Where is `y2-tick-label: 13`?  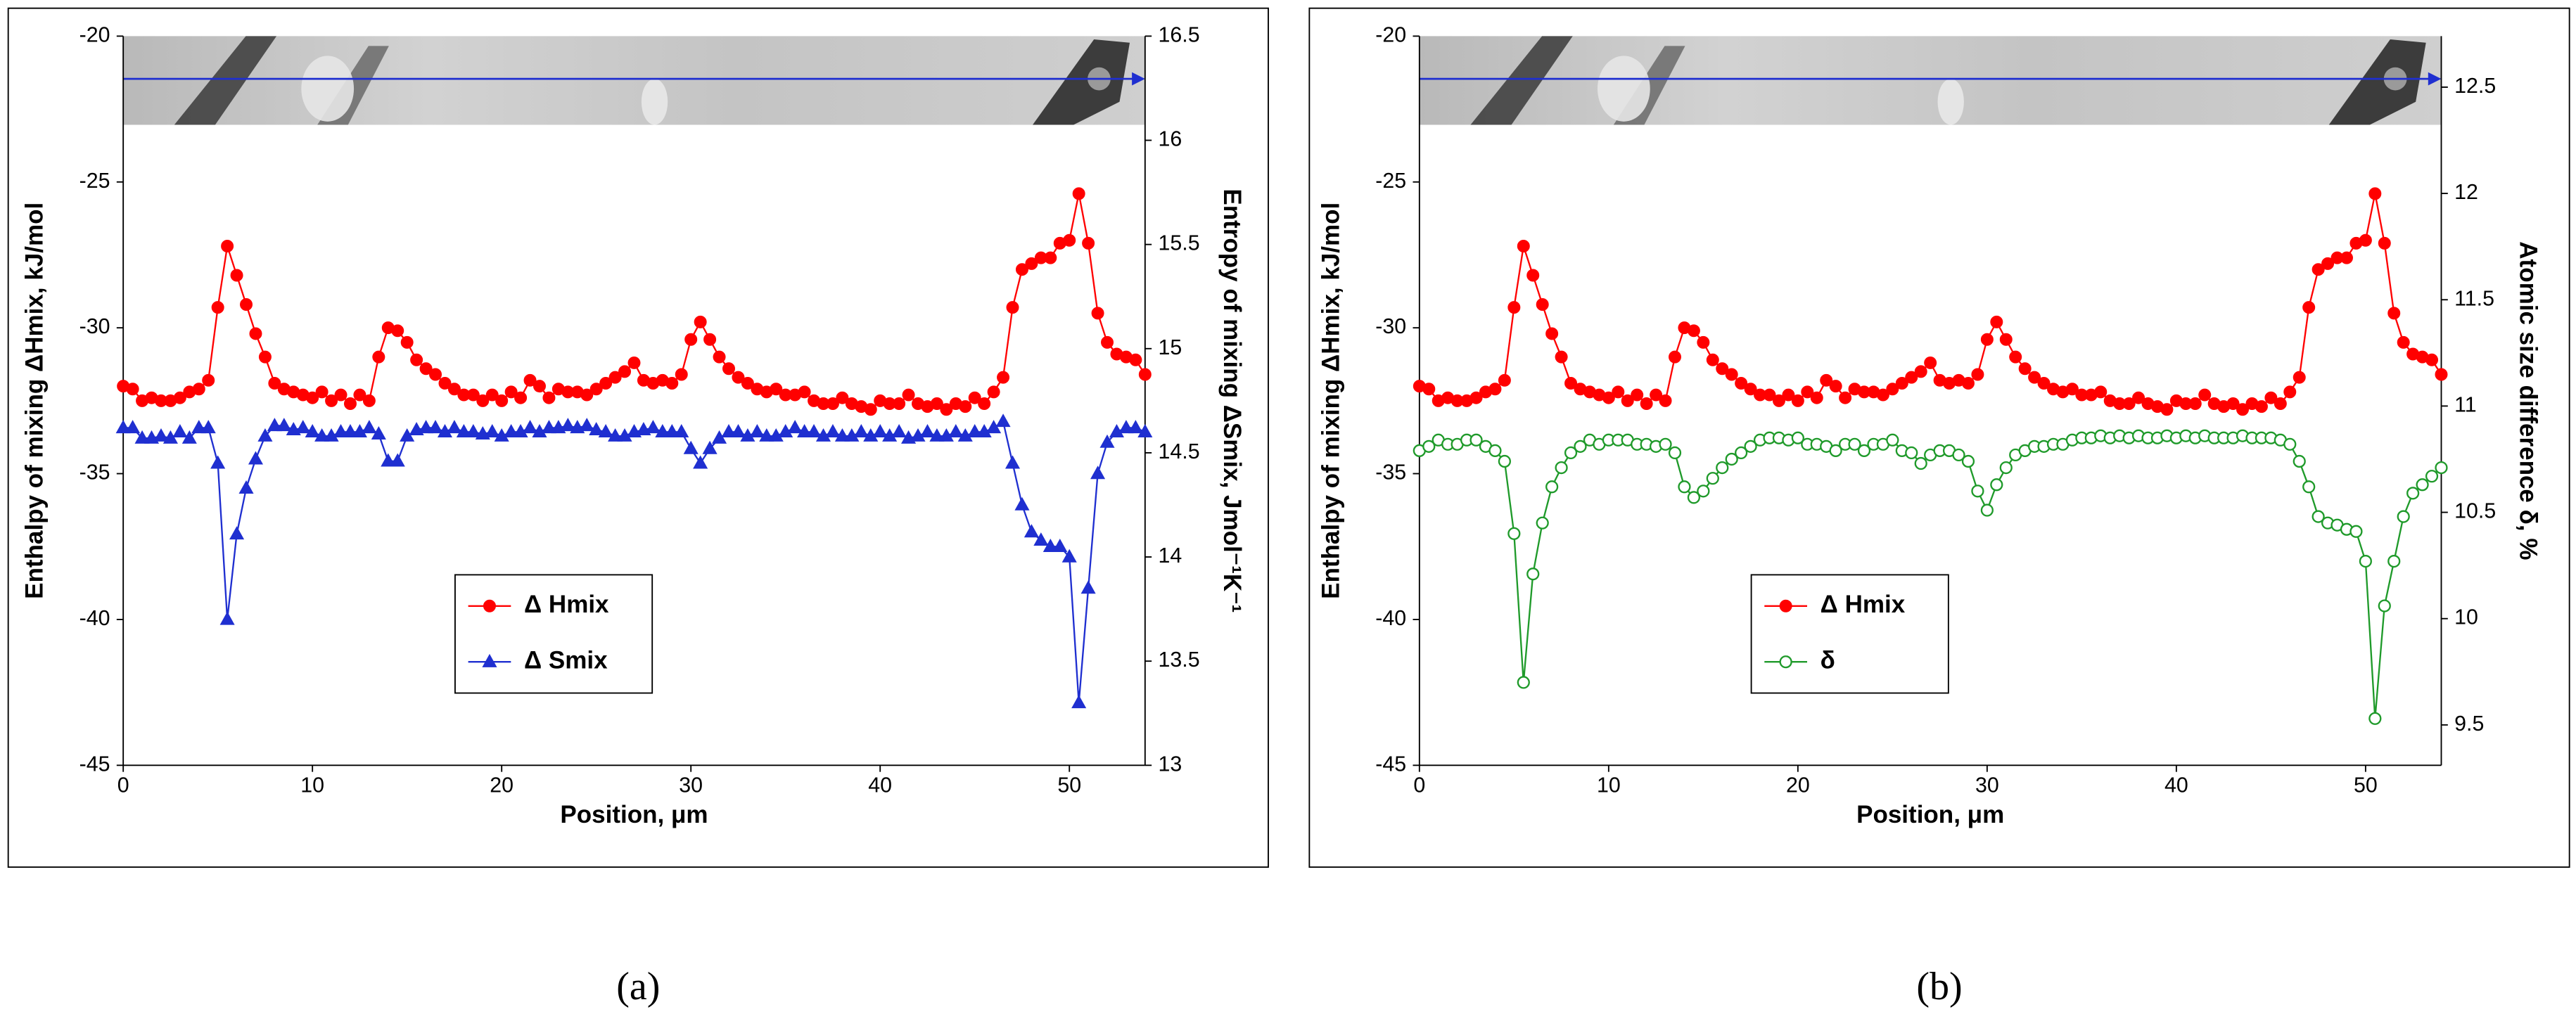 y2-tick-label: 13 is located at coordinates (1170, 764).